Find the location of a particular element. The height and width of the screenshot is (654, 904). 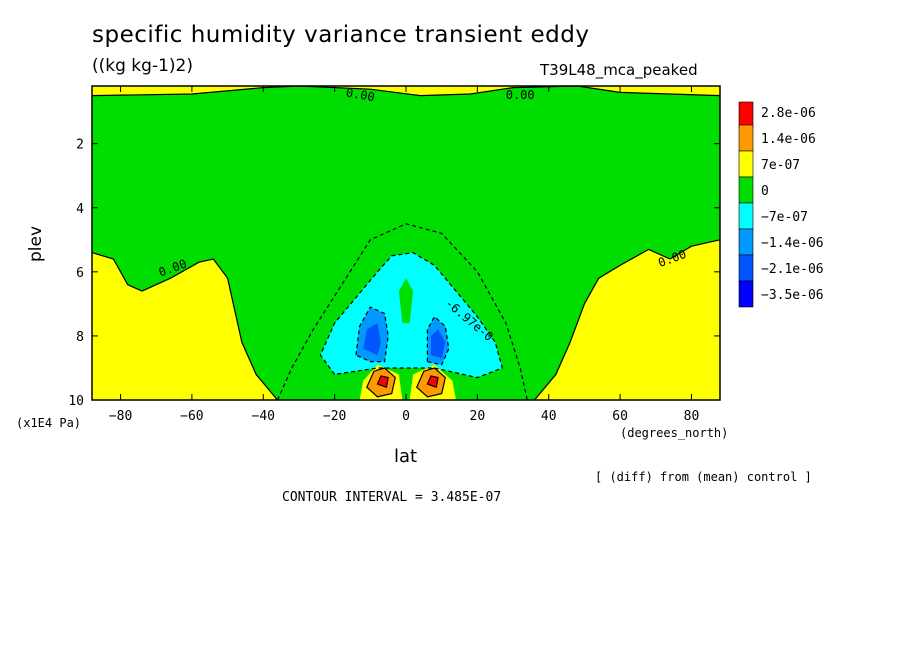

x-tick-label: −60 is located at coordinates (191, 416).